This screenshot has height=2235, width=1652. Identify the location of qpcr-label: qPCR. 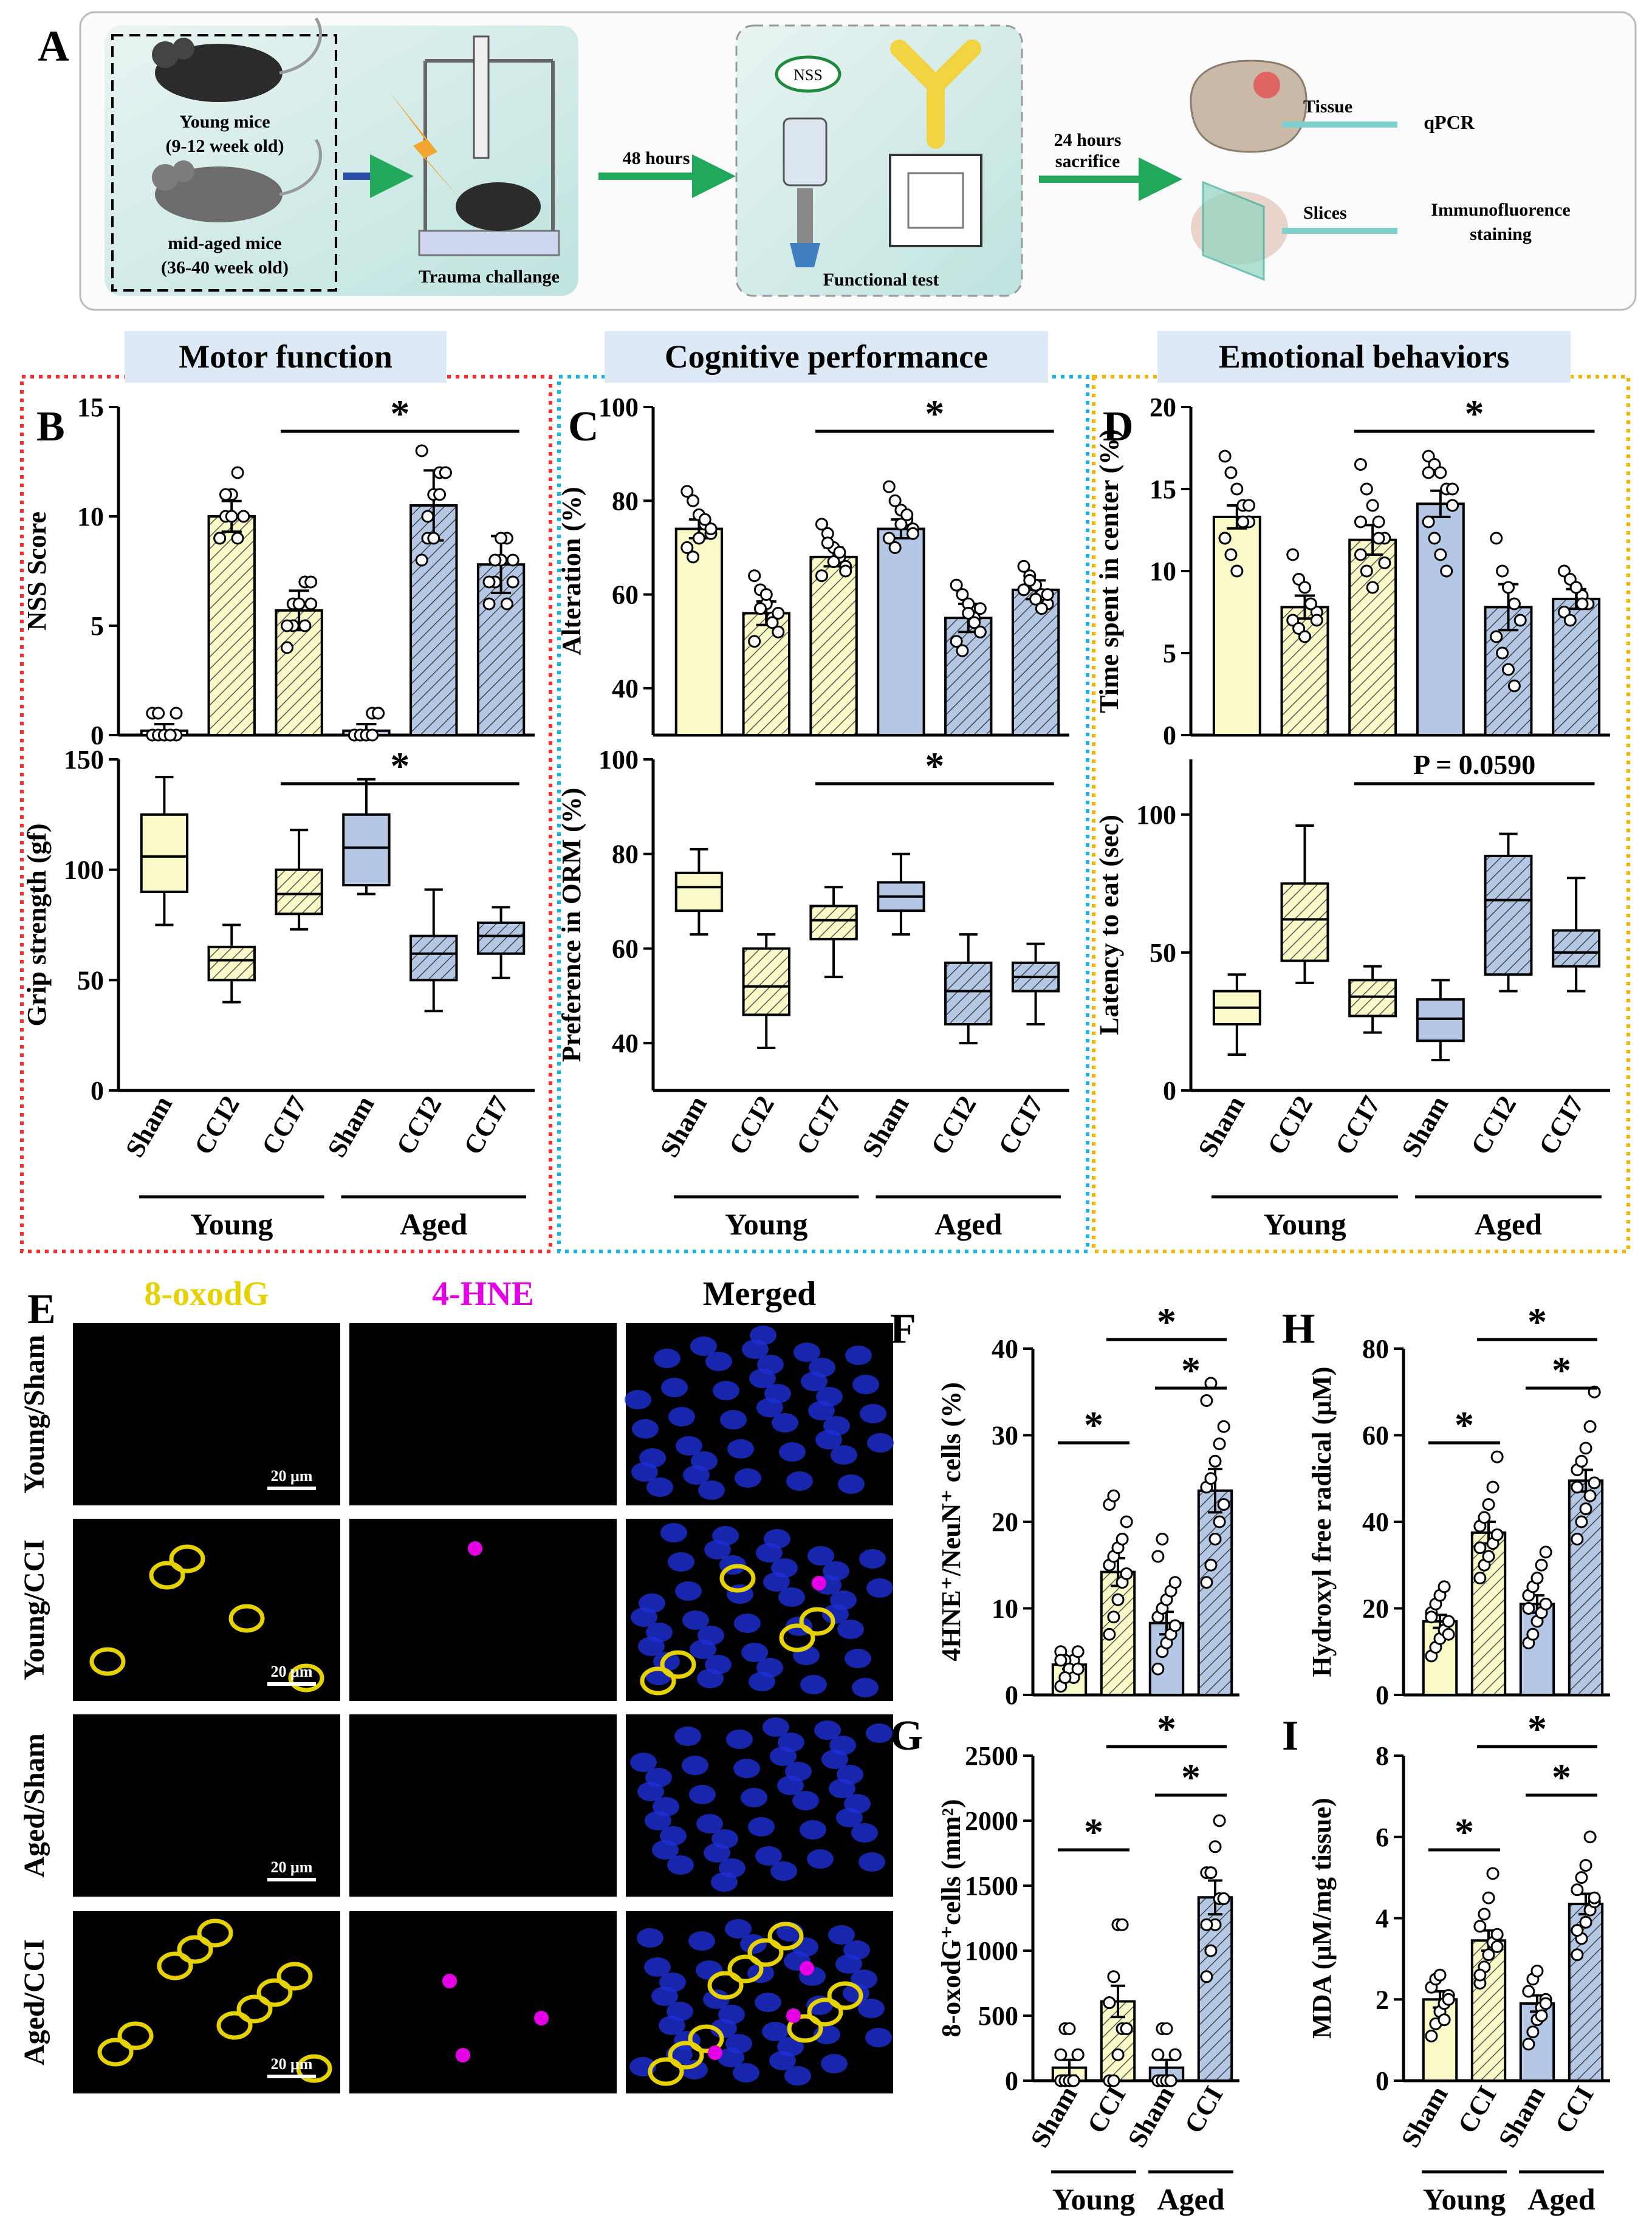
(1449, 122).